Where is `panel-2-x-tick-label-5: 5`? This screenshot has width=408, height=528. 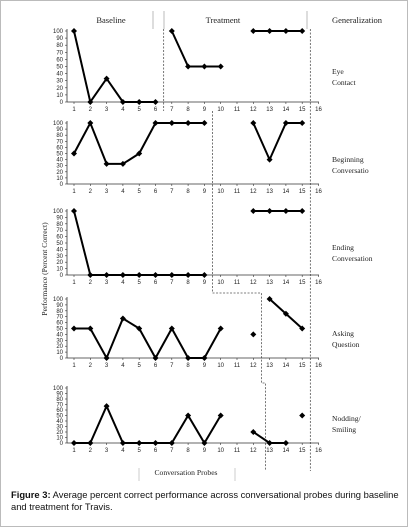
panel-2-x-tick-label-5: 5 is located at coordinates (140, 192).